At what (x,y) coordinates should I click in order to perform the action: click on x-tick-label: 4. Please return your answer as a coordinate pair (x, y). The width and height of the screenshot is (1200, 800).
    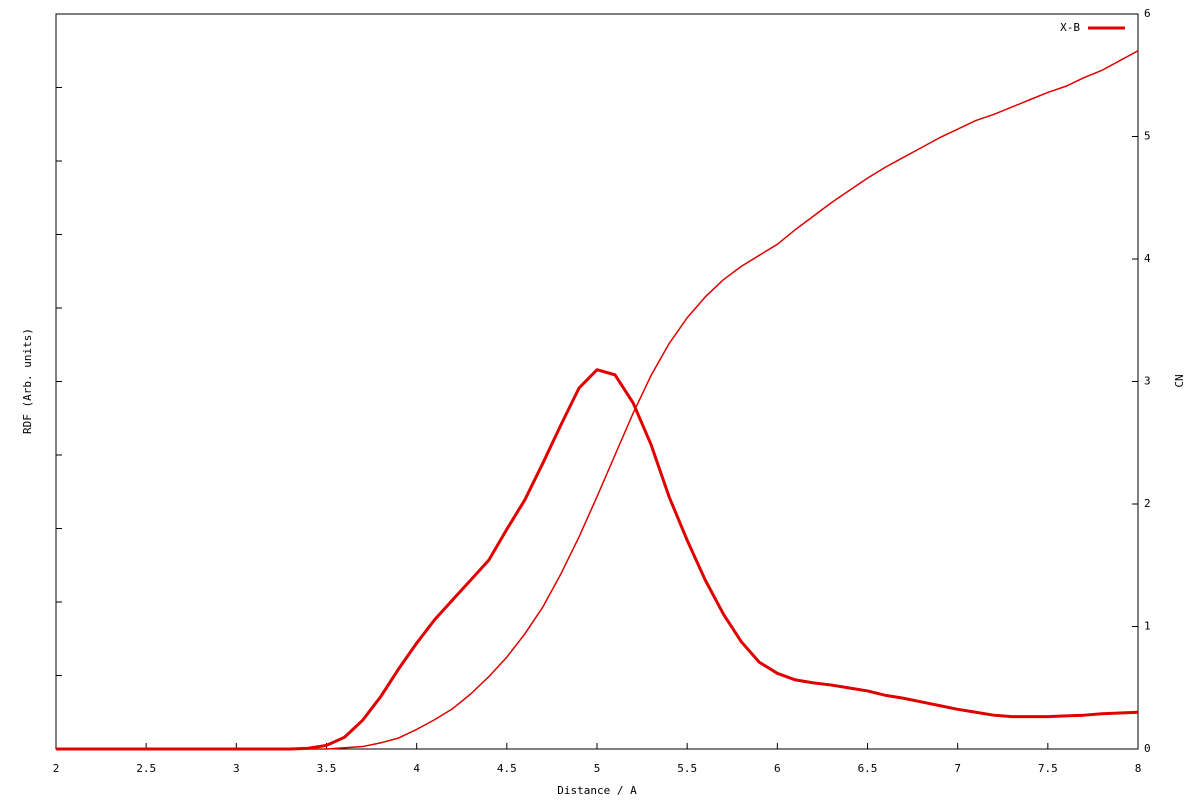
    Looking at the image, I should click on (416, 768).